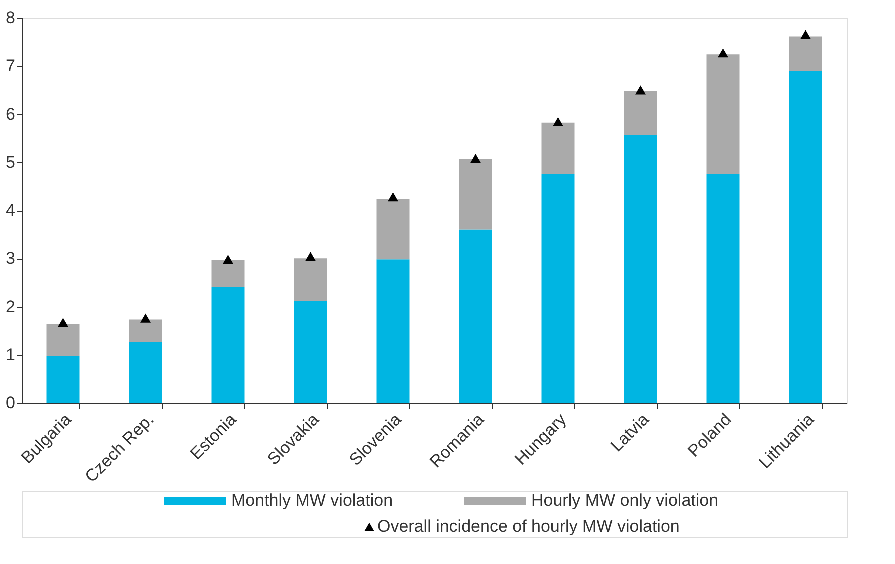 This screenshot has width=895, height=564. Describe the element at coordinates (11, 66) in the screenshot. I see `y-tick-label: 7` at that location.